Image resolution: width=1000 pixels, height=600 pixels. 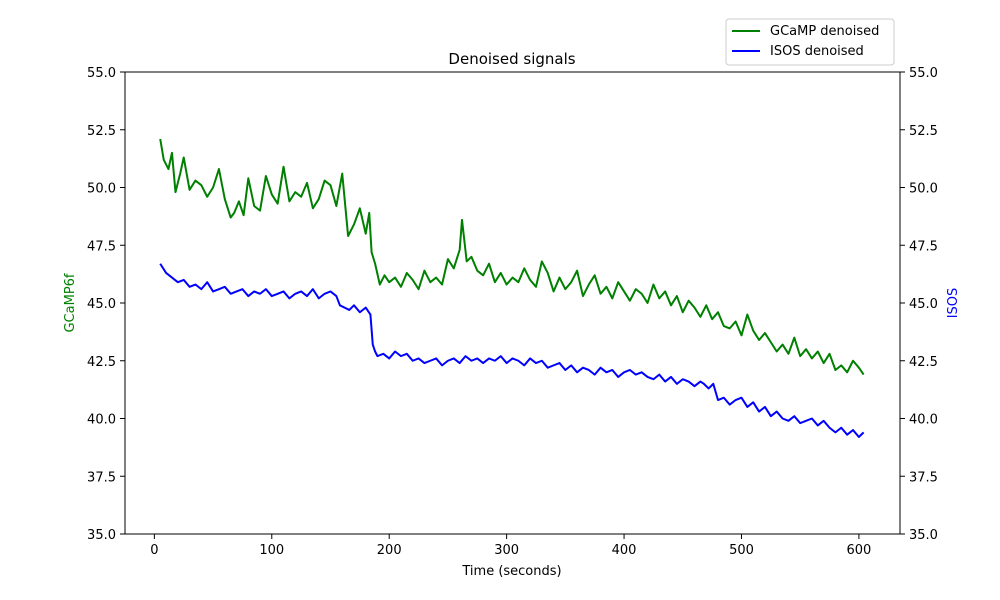 I want to click on legend: GCaMP denoised ISOS denoised, so click(x=810, y=42).